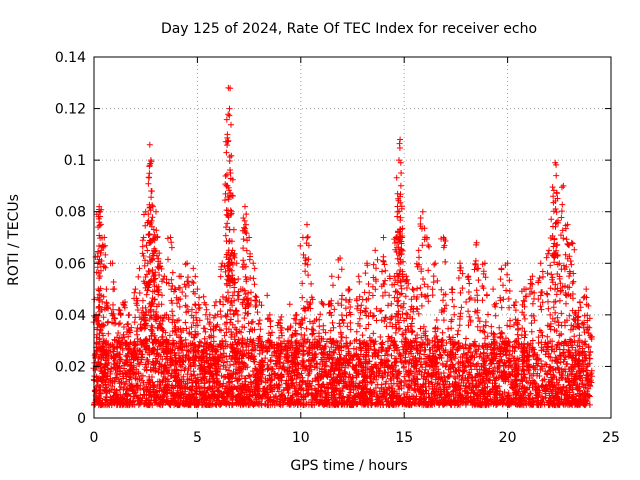  I want to click on x-tick-label: 15, so click(404, 438).